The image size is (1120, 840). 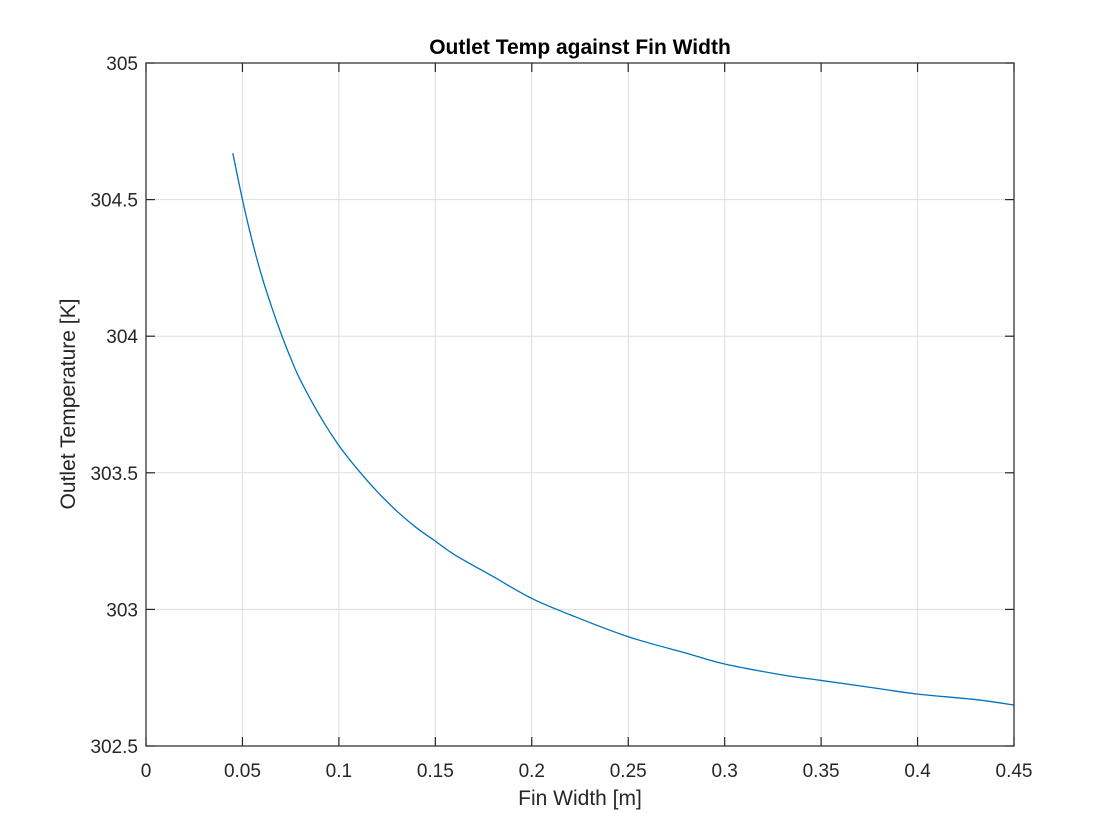 I want to click on y-tick-label: 303.5, so click(x=114, y=474).